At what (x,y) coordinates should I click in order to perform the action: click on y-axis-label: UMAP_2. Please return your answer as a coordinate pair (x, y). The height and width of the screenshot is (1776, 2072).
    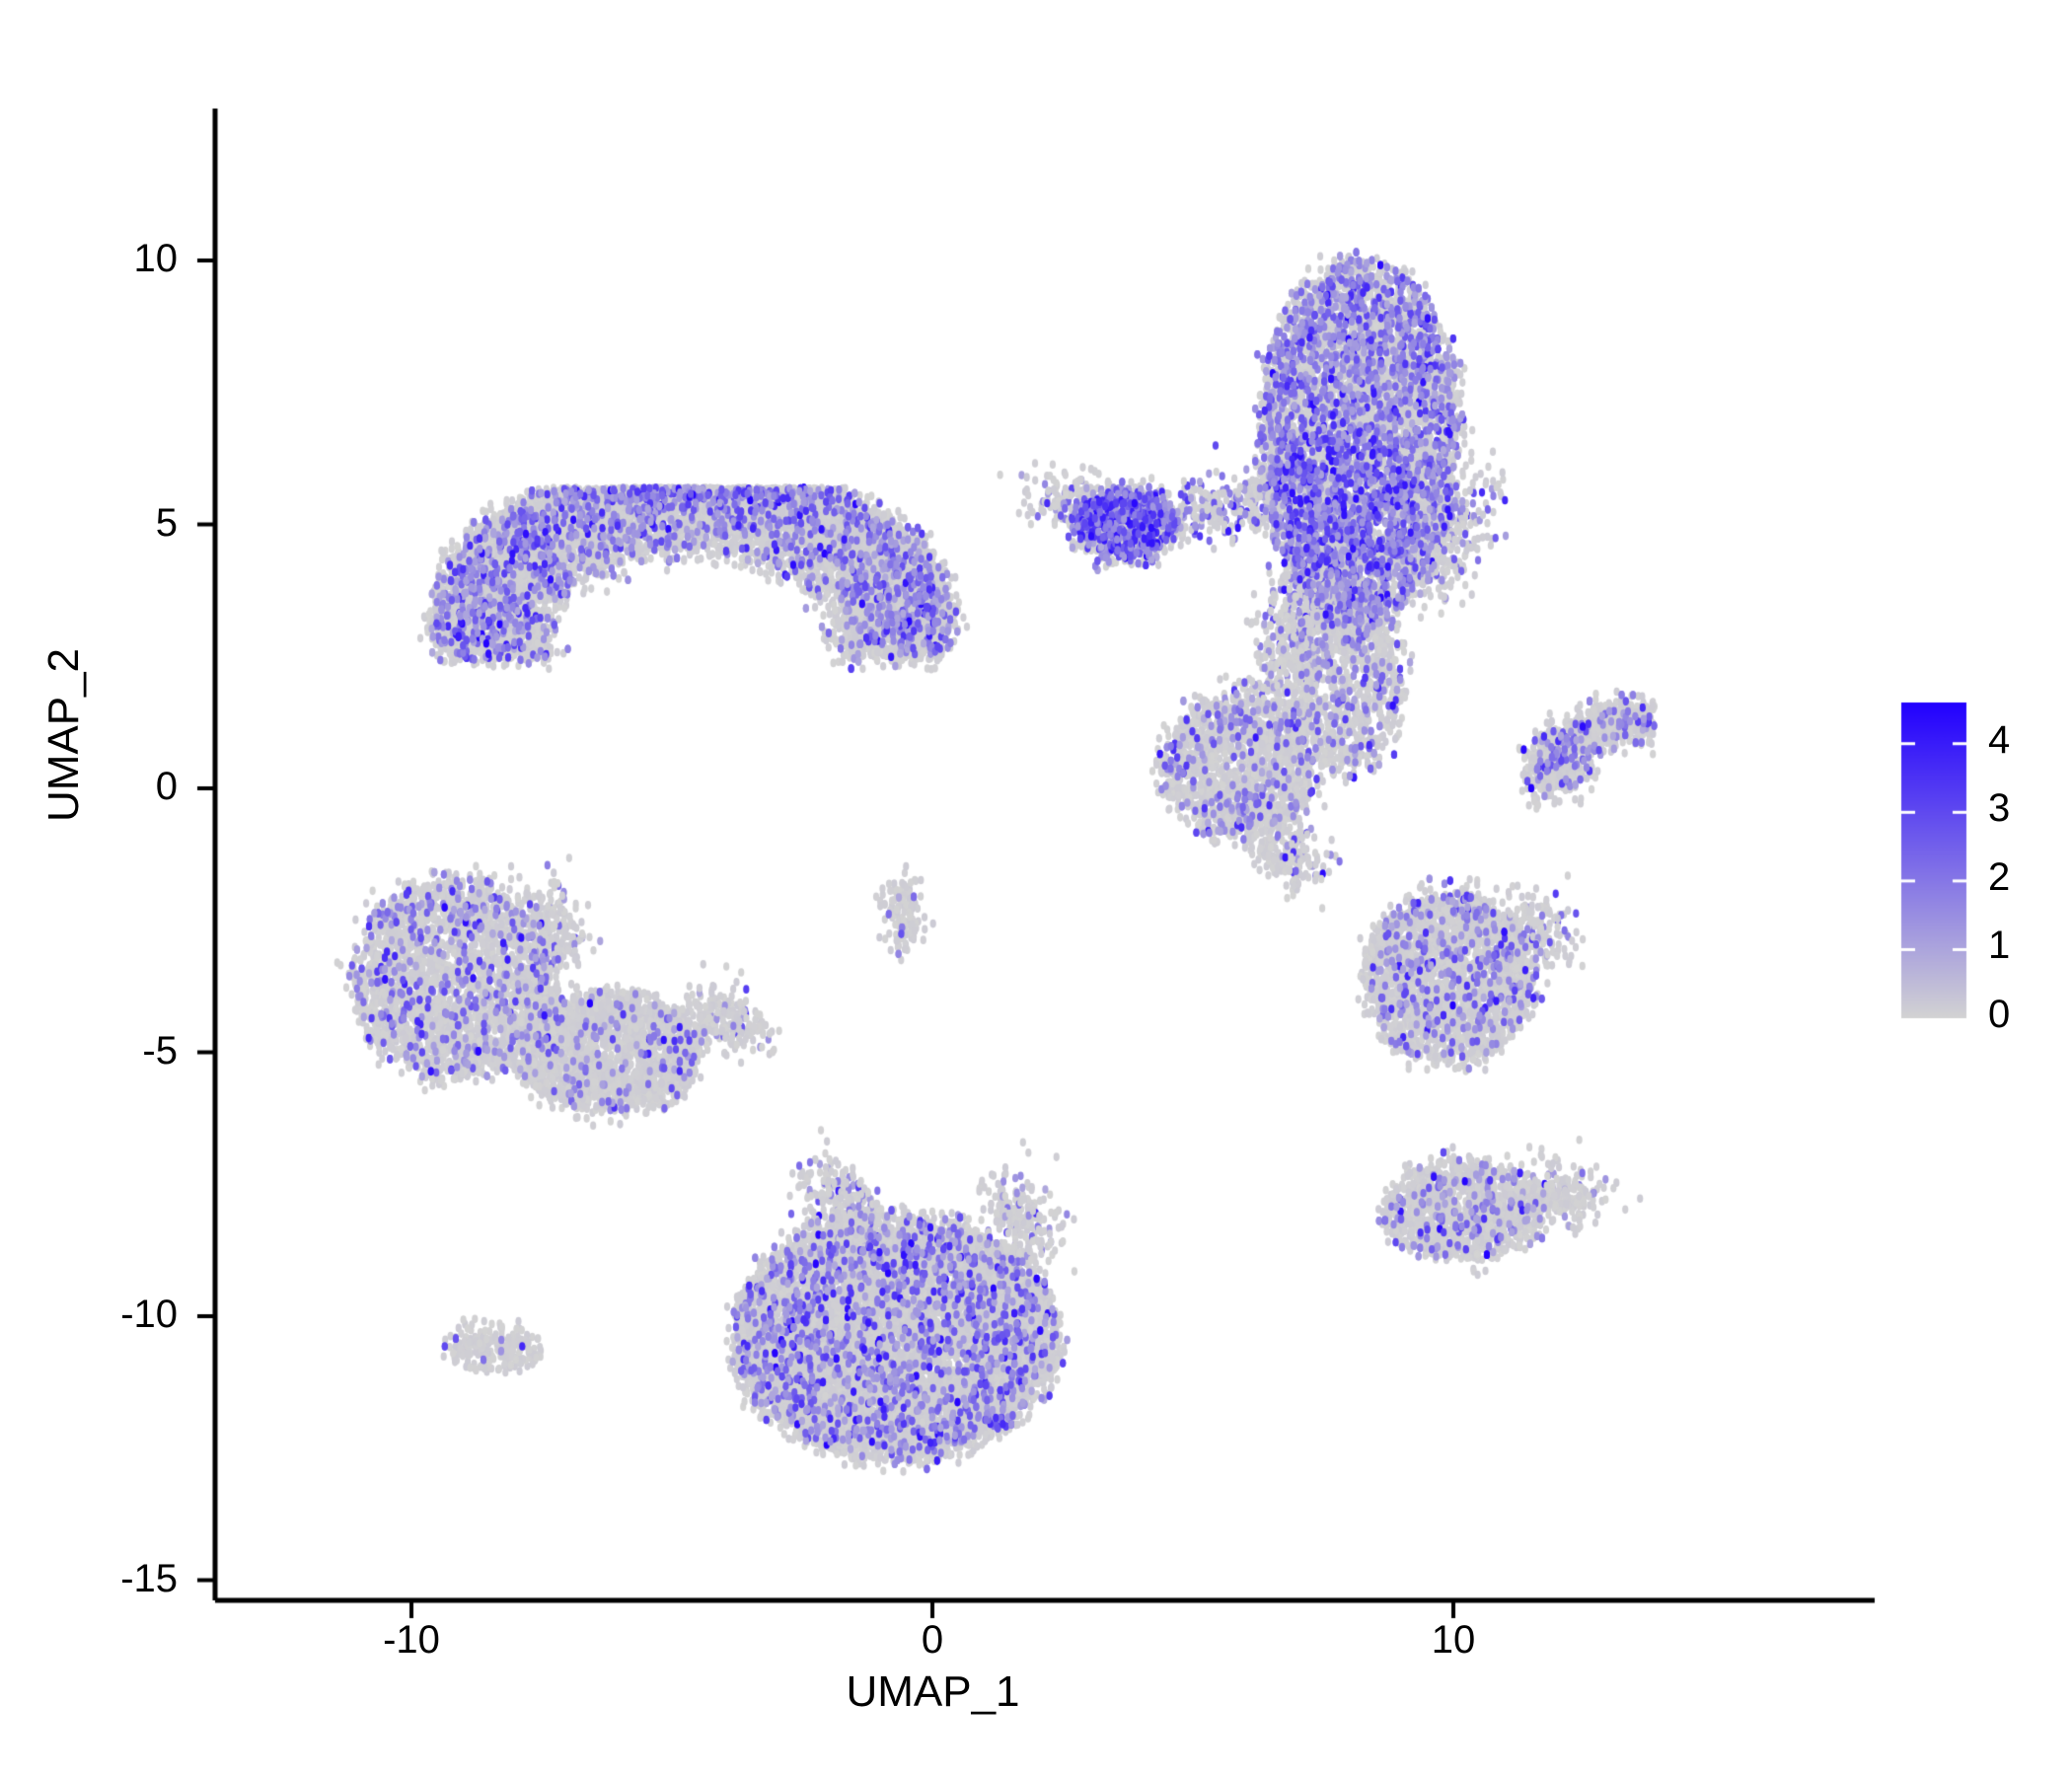
    Looking at the image, I should click on (64, 735).